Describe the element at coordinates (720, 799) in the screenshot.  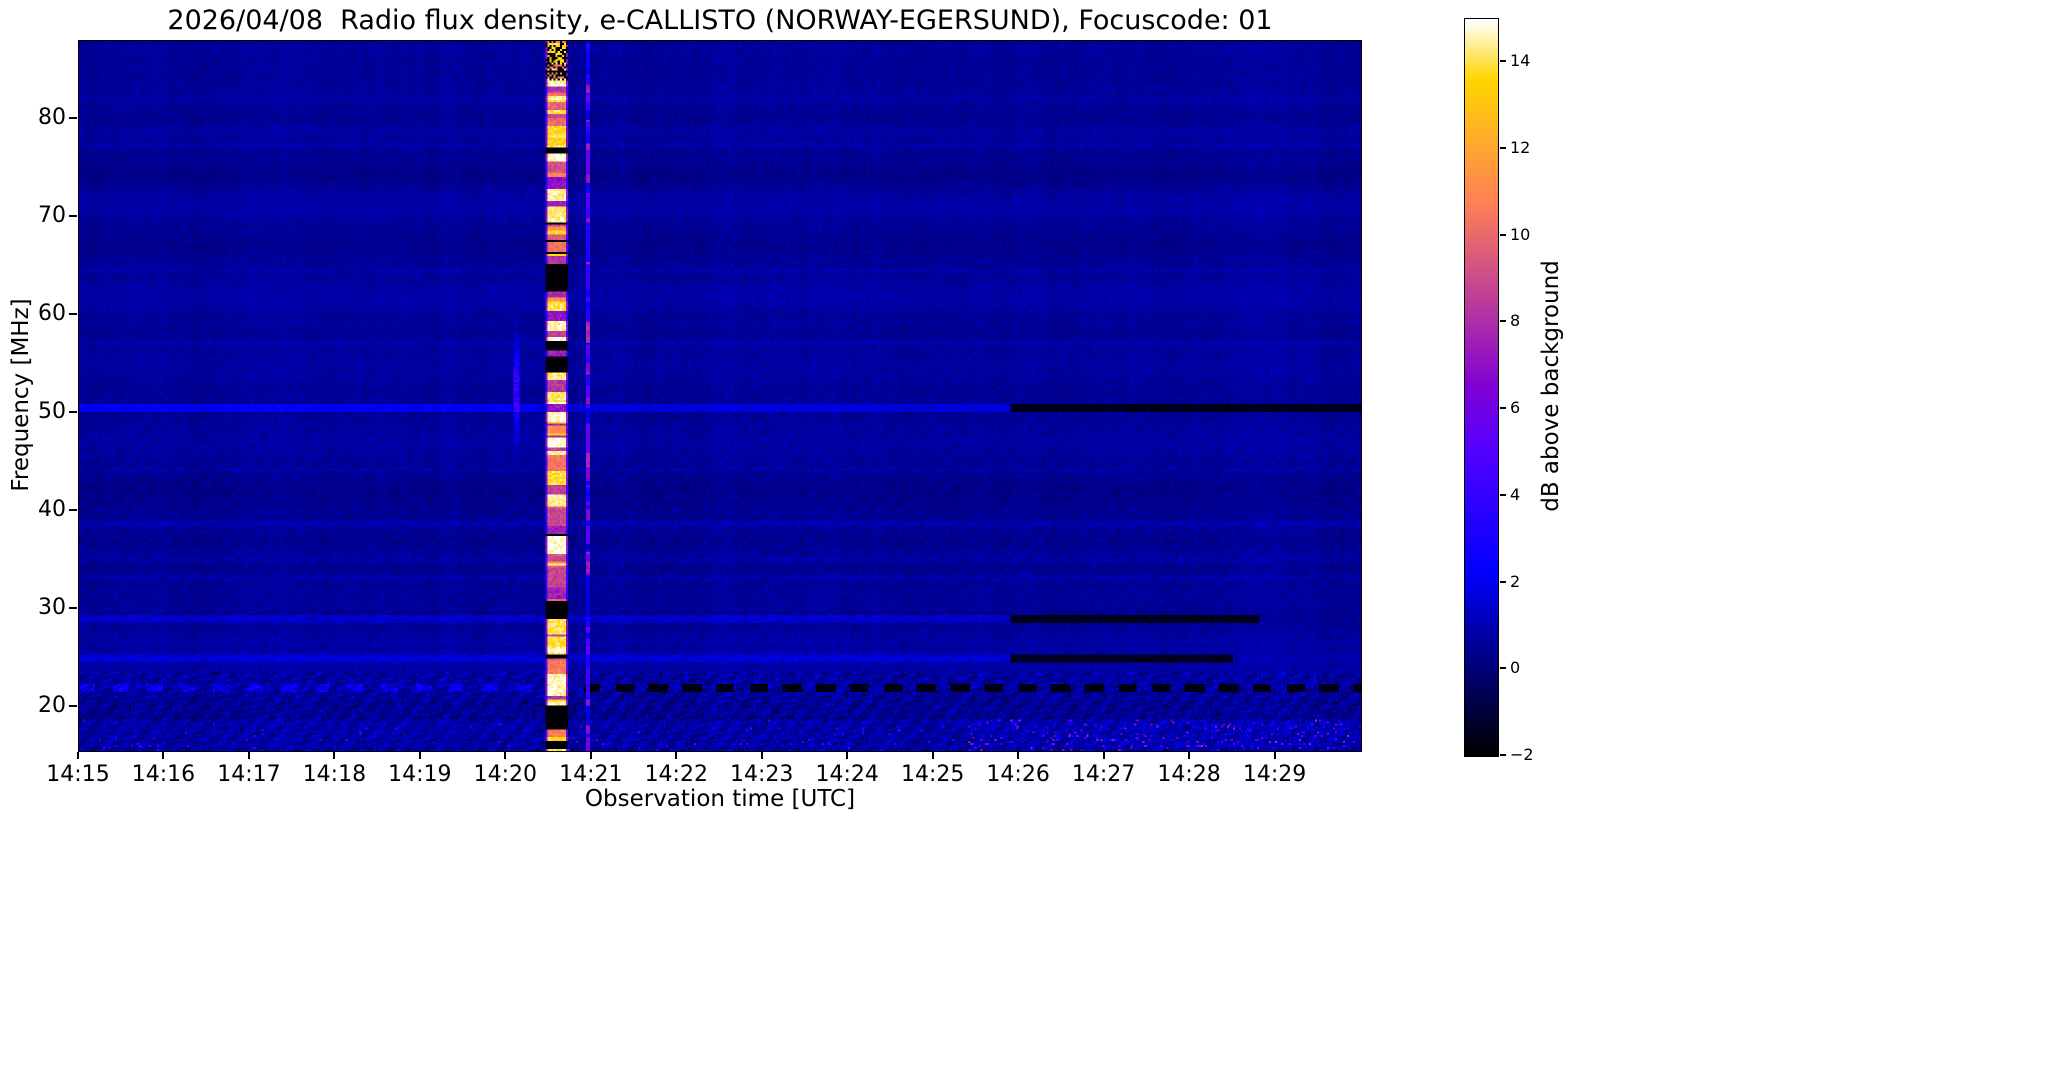
I see `x-axis-label: Observation time [UTC]` at that location.